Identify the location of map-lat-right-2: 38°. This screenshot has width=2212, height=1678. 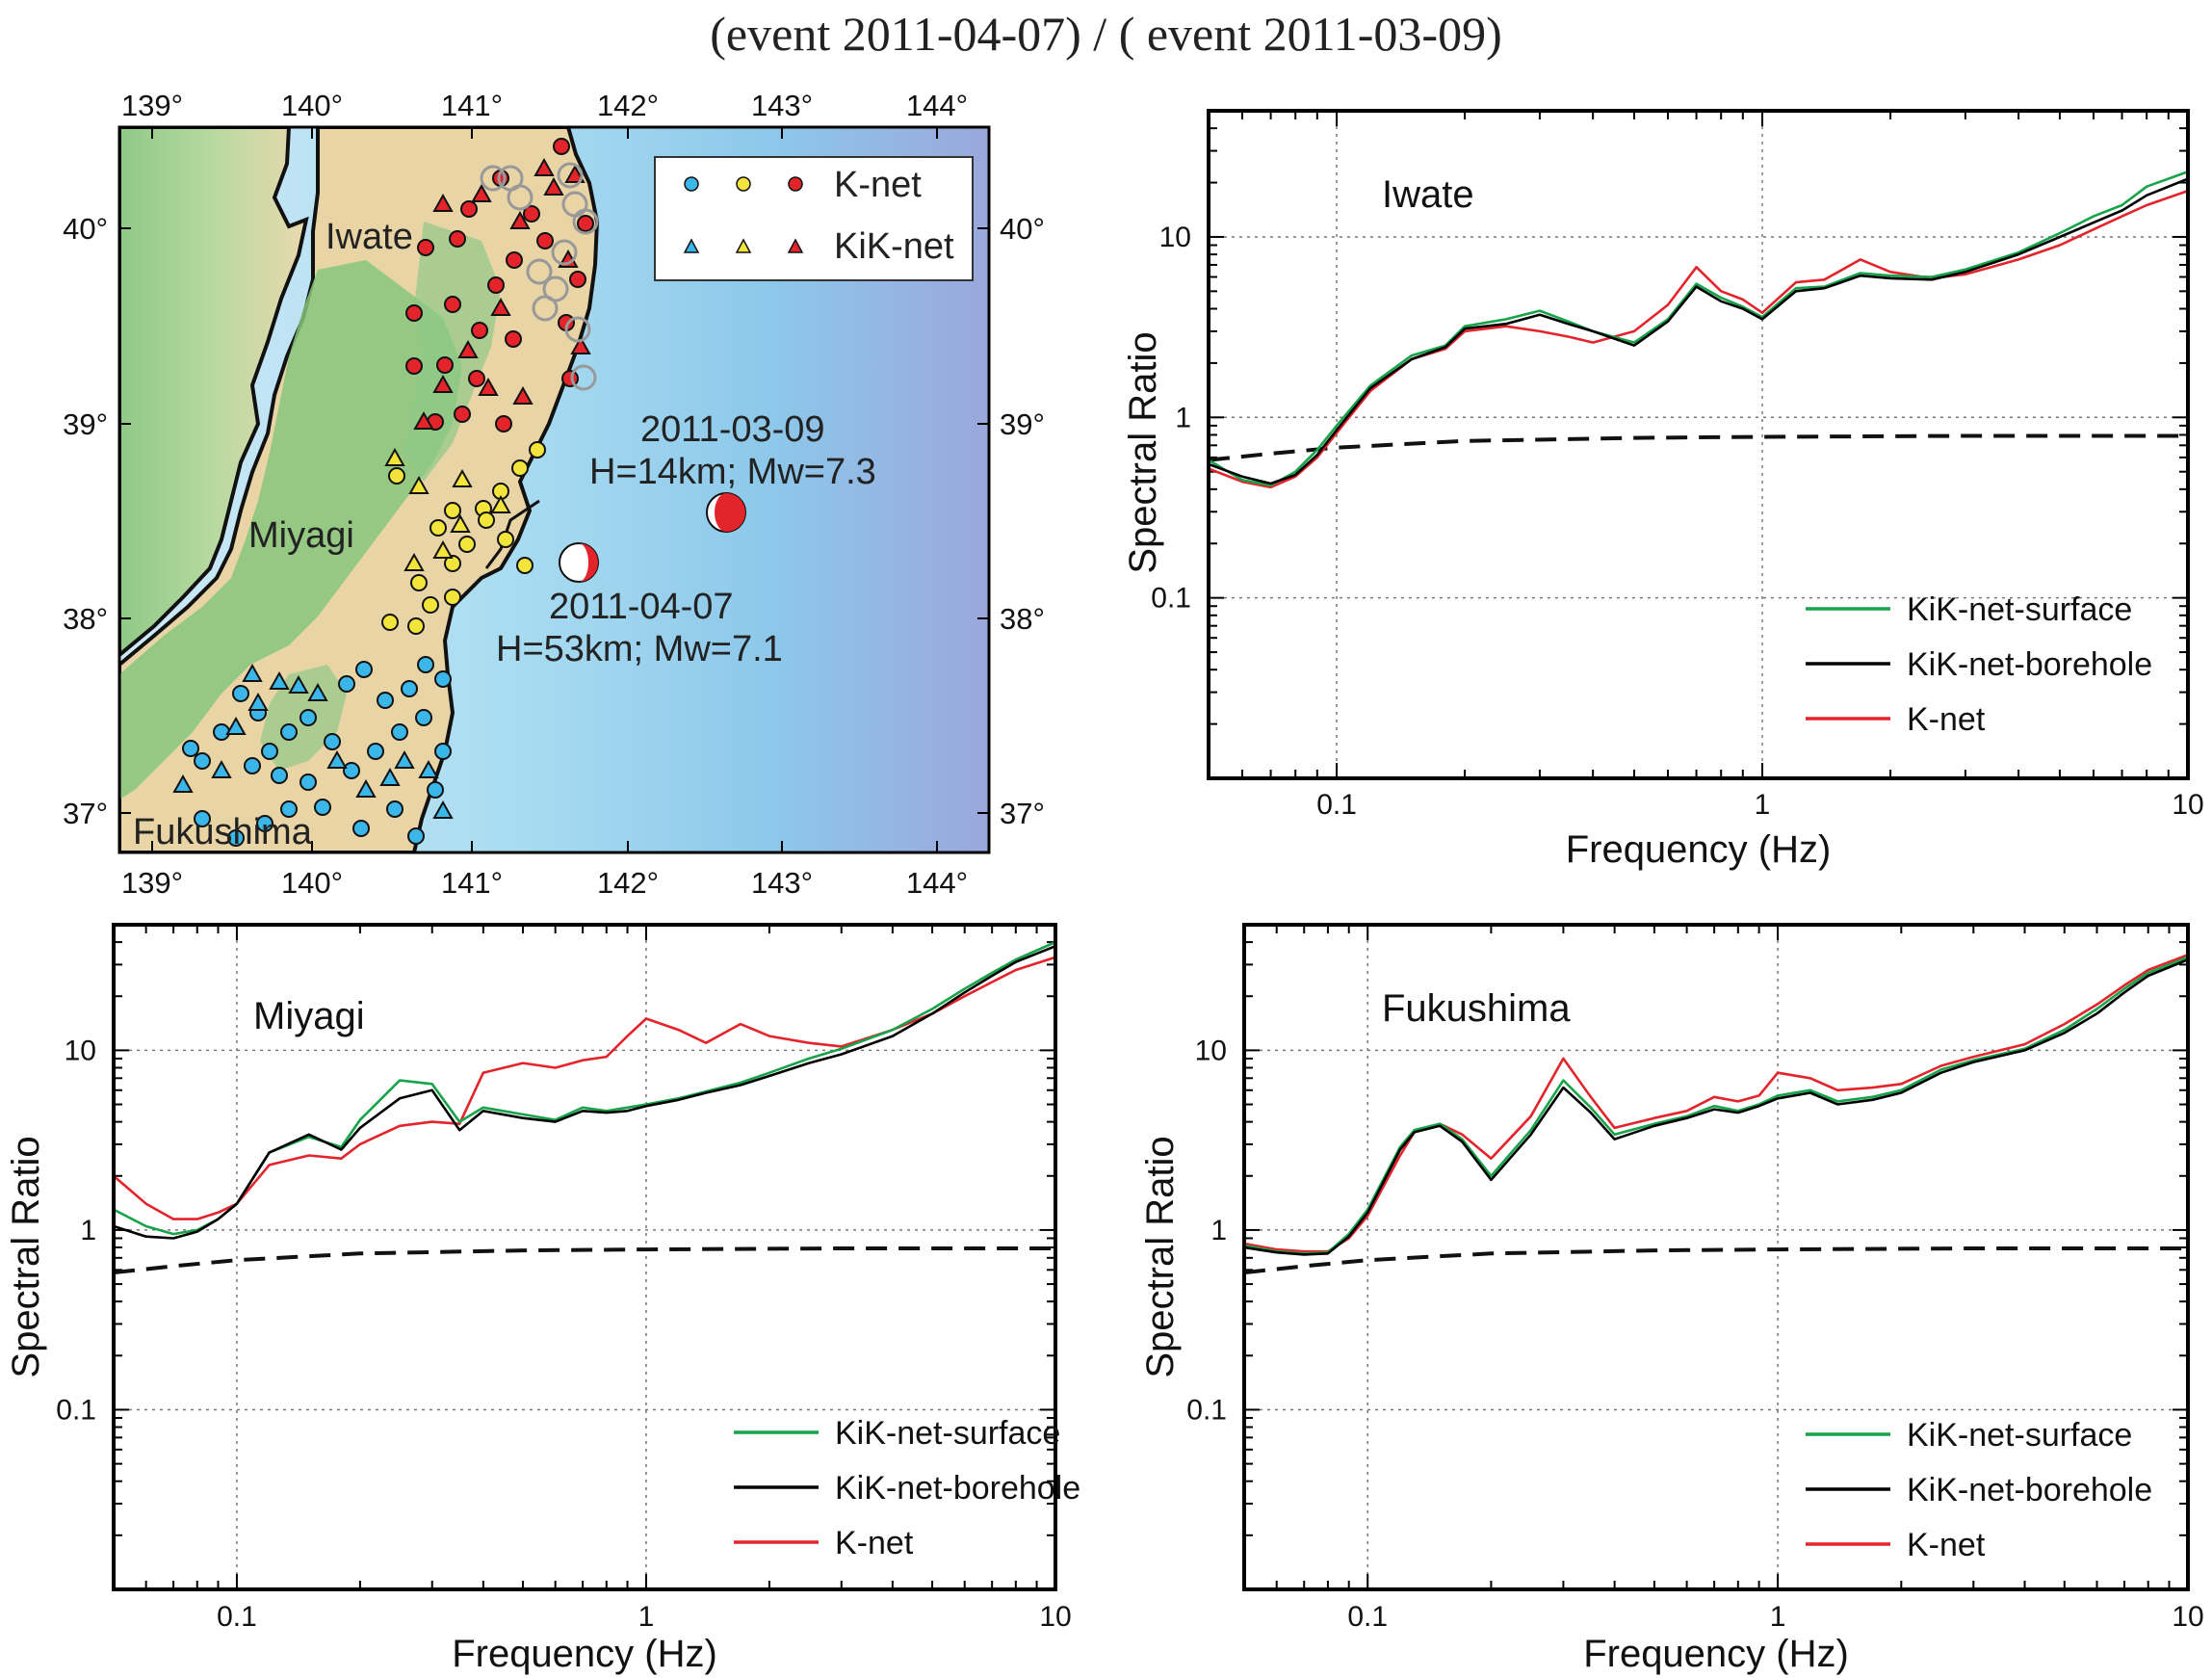
(1023, 619).